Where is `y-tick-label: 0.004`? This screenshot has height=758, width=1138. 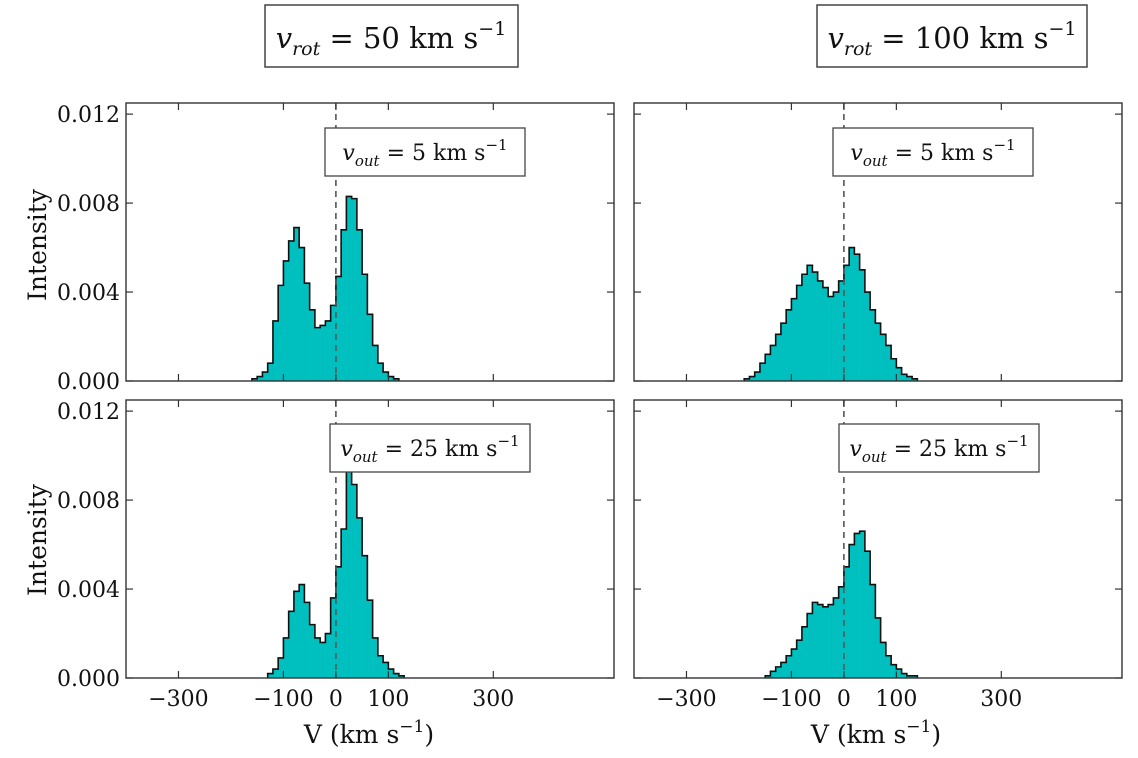
y-tick-label: 0.004 is located at coordinates (88, 293).